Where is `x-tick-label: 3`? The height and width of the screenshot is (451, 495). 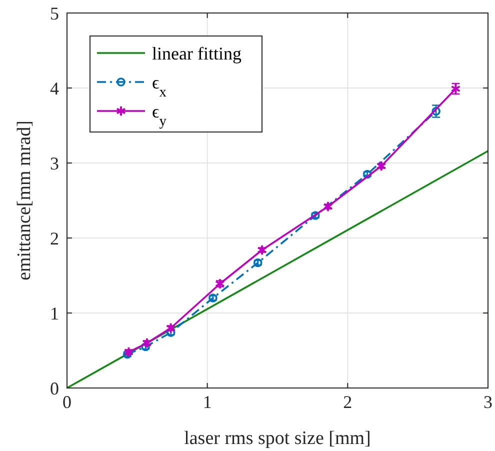 x-tick-label: 3 is located at coordinates (488, 402).